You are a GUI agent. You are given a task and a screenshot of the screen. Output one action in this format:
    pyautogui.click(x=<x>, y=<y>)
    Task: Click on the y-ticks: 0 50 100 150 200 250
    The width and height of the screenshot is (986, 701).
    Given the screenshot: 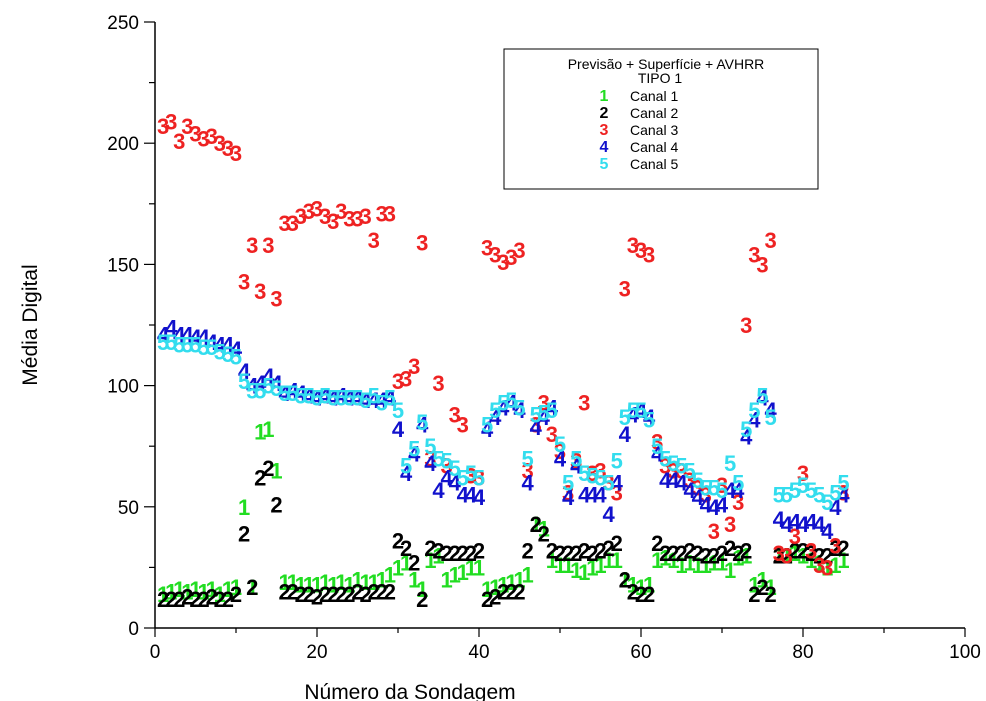 What is the action you would take?
    pyautogui.click(x=131, y=326)
    